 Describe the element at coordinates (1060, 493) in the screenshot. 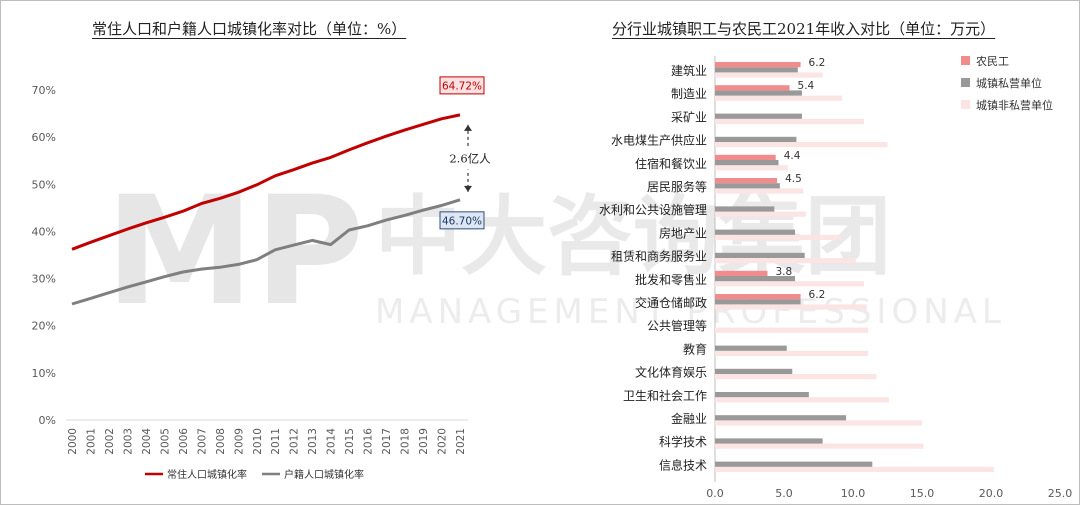

I see `x-tick-label: 25.0` at that location.